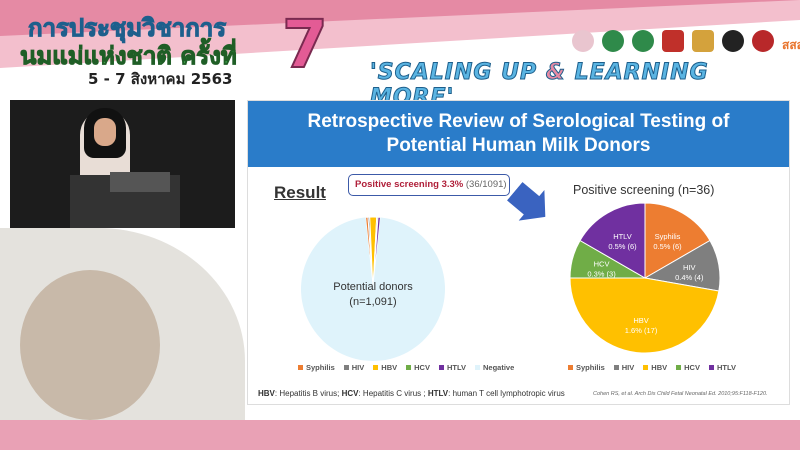 This screenshot has width=800, height=450. Describe the element at coordinates (601, 273) in the screenshot. I see `pie-data-label: 0.3% (3)` at that location.